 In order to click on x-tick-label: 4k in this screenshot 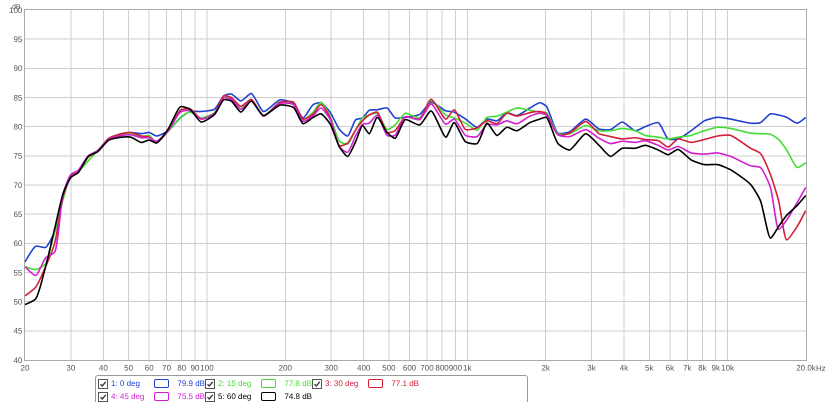, I will do `click(625, 368)`.